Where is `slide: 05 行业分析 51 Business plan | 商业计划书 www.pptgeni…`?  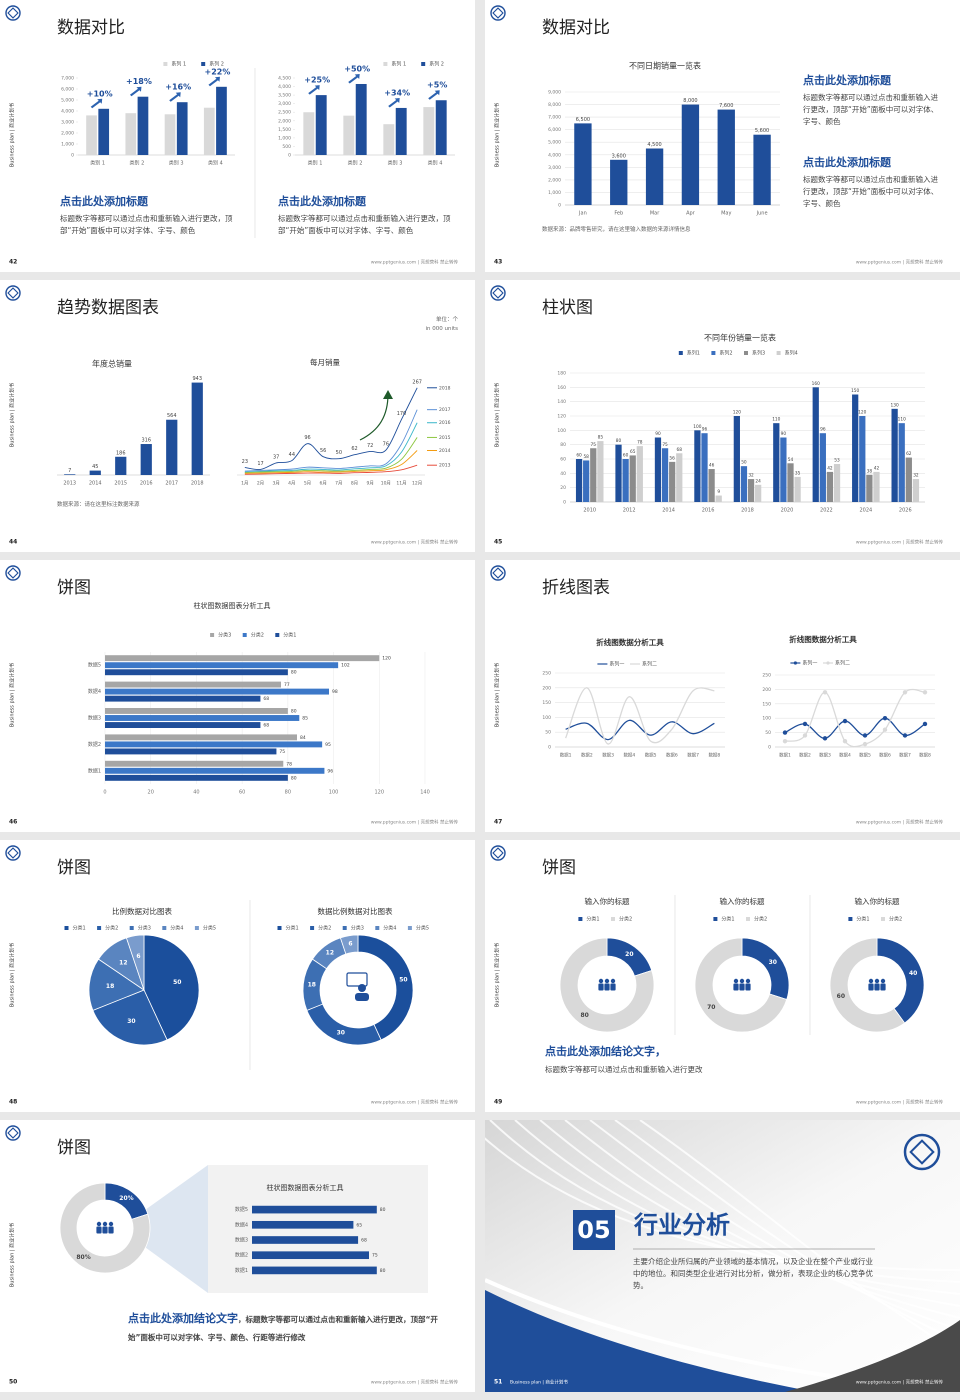 slide: 05 行业分析 51 Business plan | 商业计划书 www.pptgeni… is located at coordinates (722, 1256).